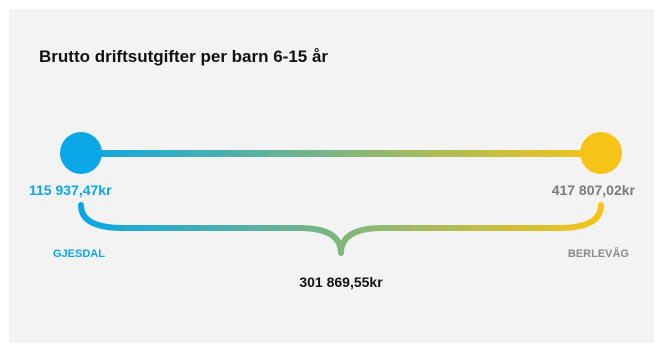 This screenshot has height=352, width=663. Describe the element at coordinates (81, 153) in the screenshot. I see `min-dot` at that location.